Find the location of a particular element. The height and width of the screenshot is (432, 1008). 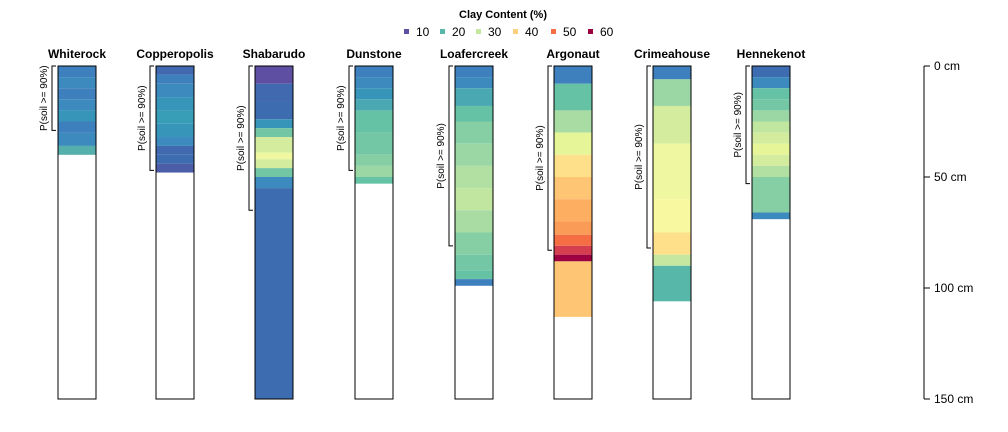

profile-dunstone: Dunstone P(soil >= 90%) is located at coordinates (369, 223).